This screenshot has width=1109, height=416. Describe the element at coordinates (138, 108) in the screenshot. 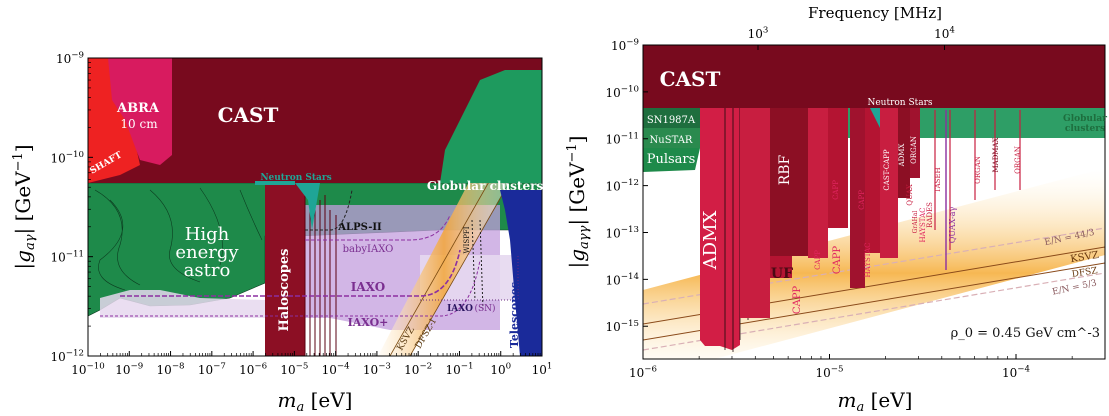

I see `label-abra: ABRA` at that location.